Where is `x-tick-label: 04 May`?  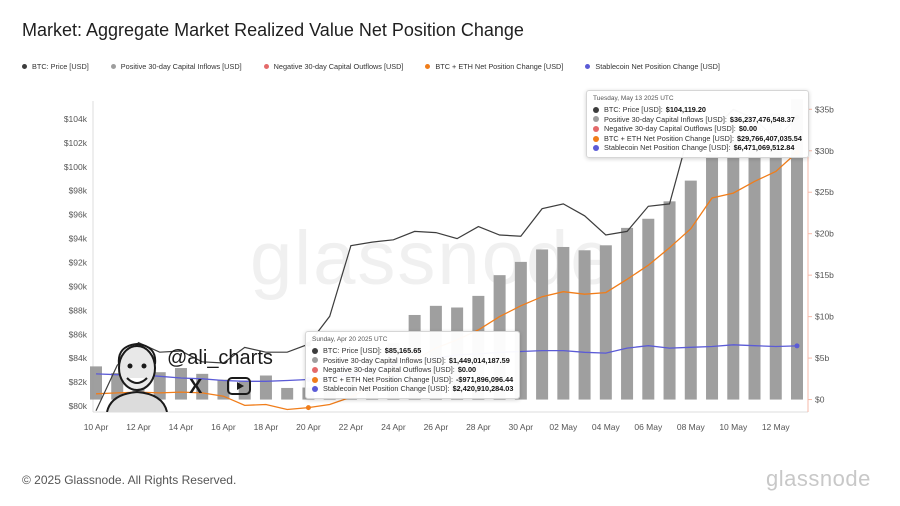 x-tick-label: 04 May is located at coordinates (606, 427).